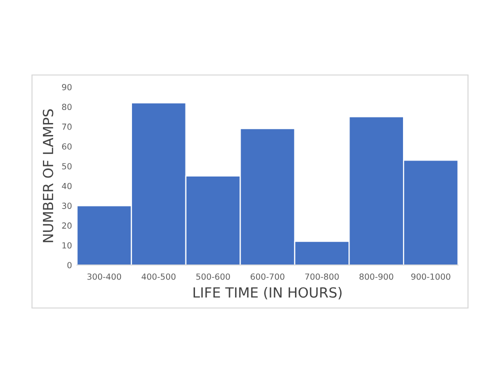 The height and width of the screenshot is (386, 500). I want to click on y-tick-label: 10, so click(67, 245).